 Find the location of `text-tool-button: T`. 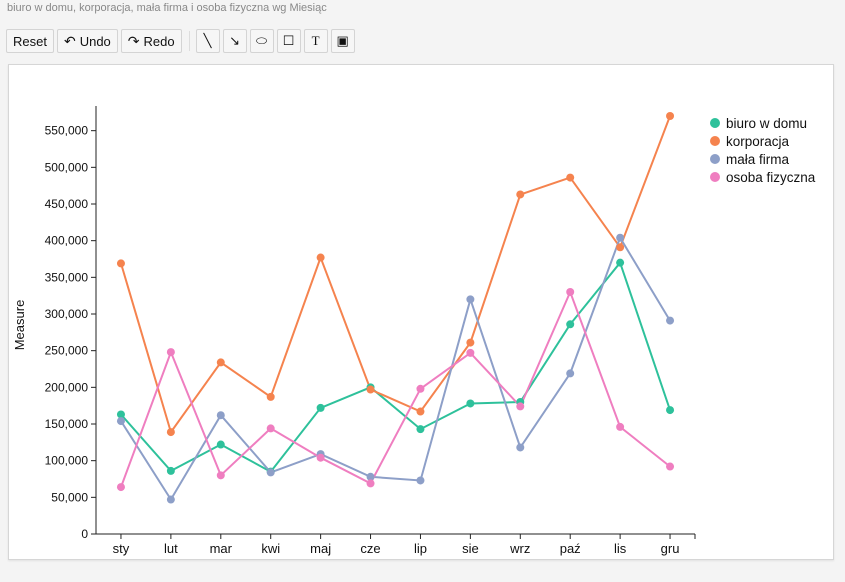

text-tool-button: T is located at coordinates (315, 41).